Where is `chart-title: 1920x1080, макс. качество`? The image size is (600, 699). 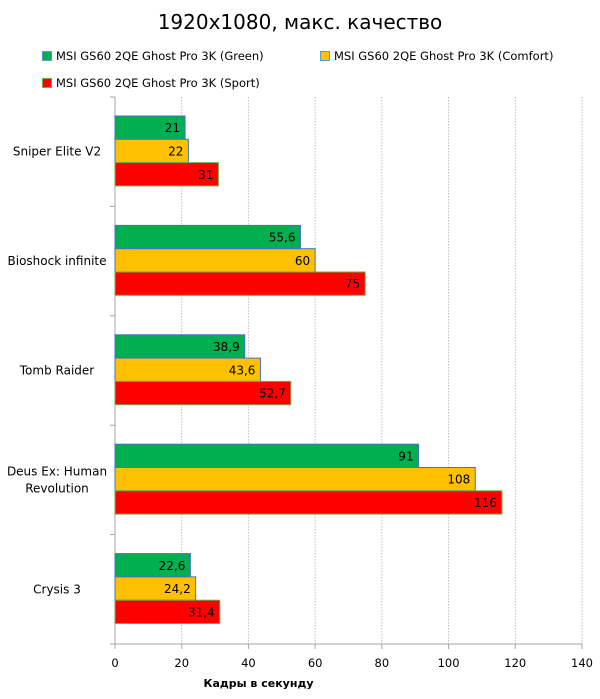 chart-title: 1920x1080, макс. качество is located at coordinates (300, 22).